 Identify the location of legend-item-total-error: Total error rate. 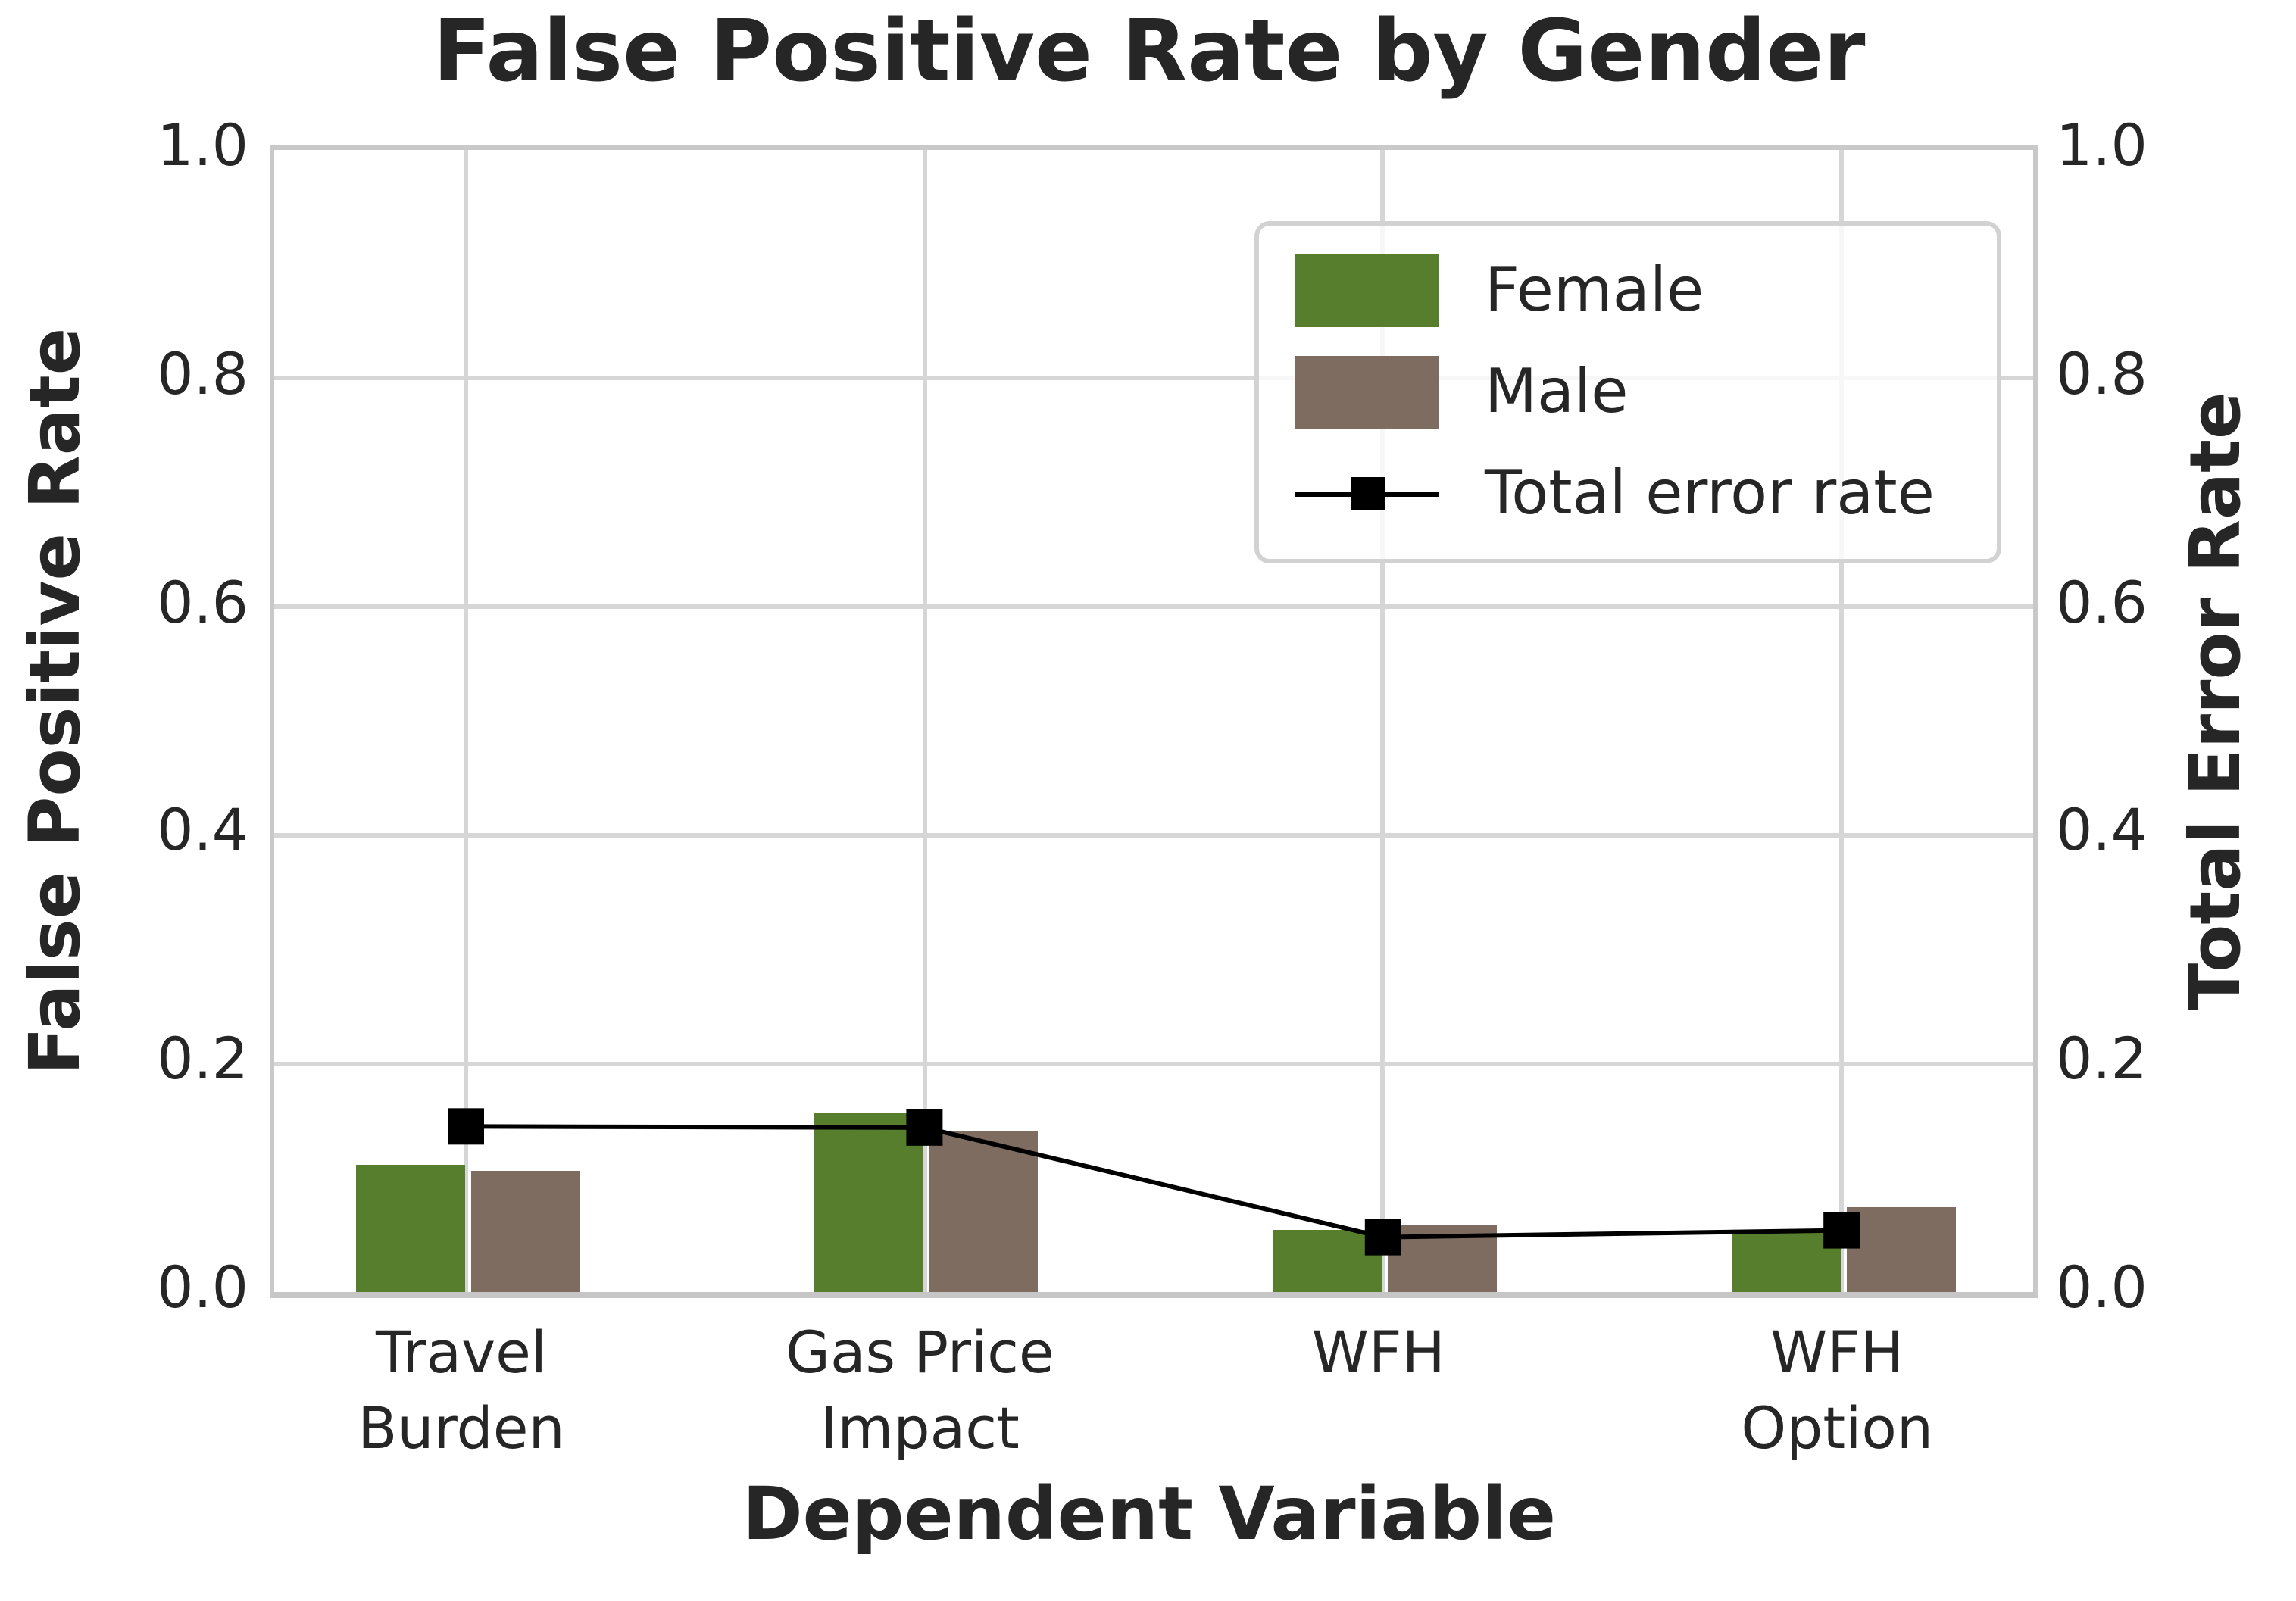
(1646, 493).